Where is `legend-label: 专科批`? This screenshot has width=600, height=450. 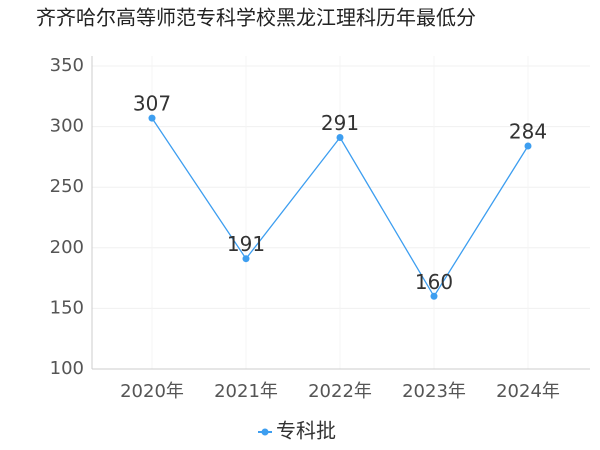
legend-label: 专科批 is located at coordinates (306, 431).